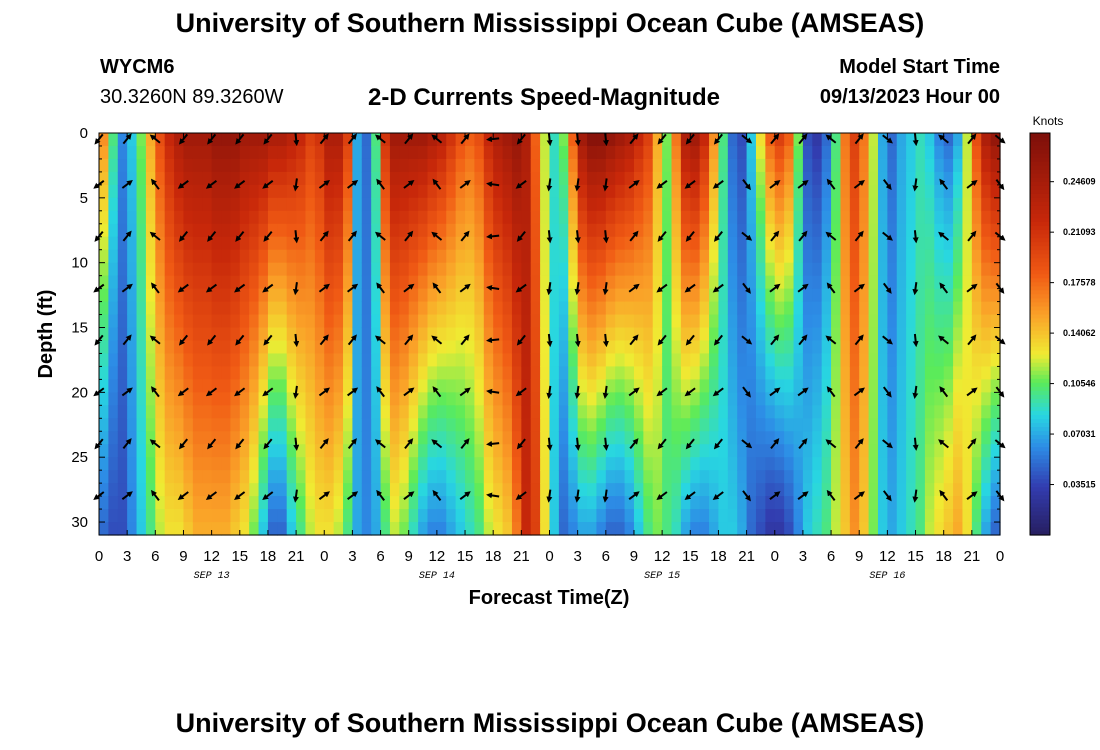  What do you see at coordinates (183, 556) in the screenshot?
I see `x-tick-label: 9` at bounding box center [183, 556].